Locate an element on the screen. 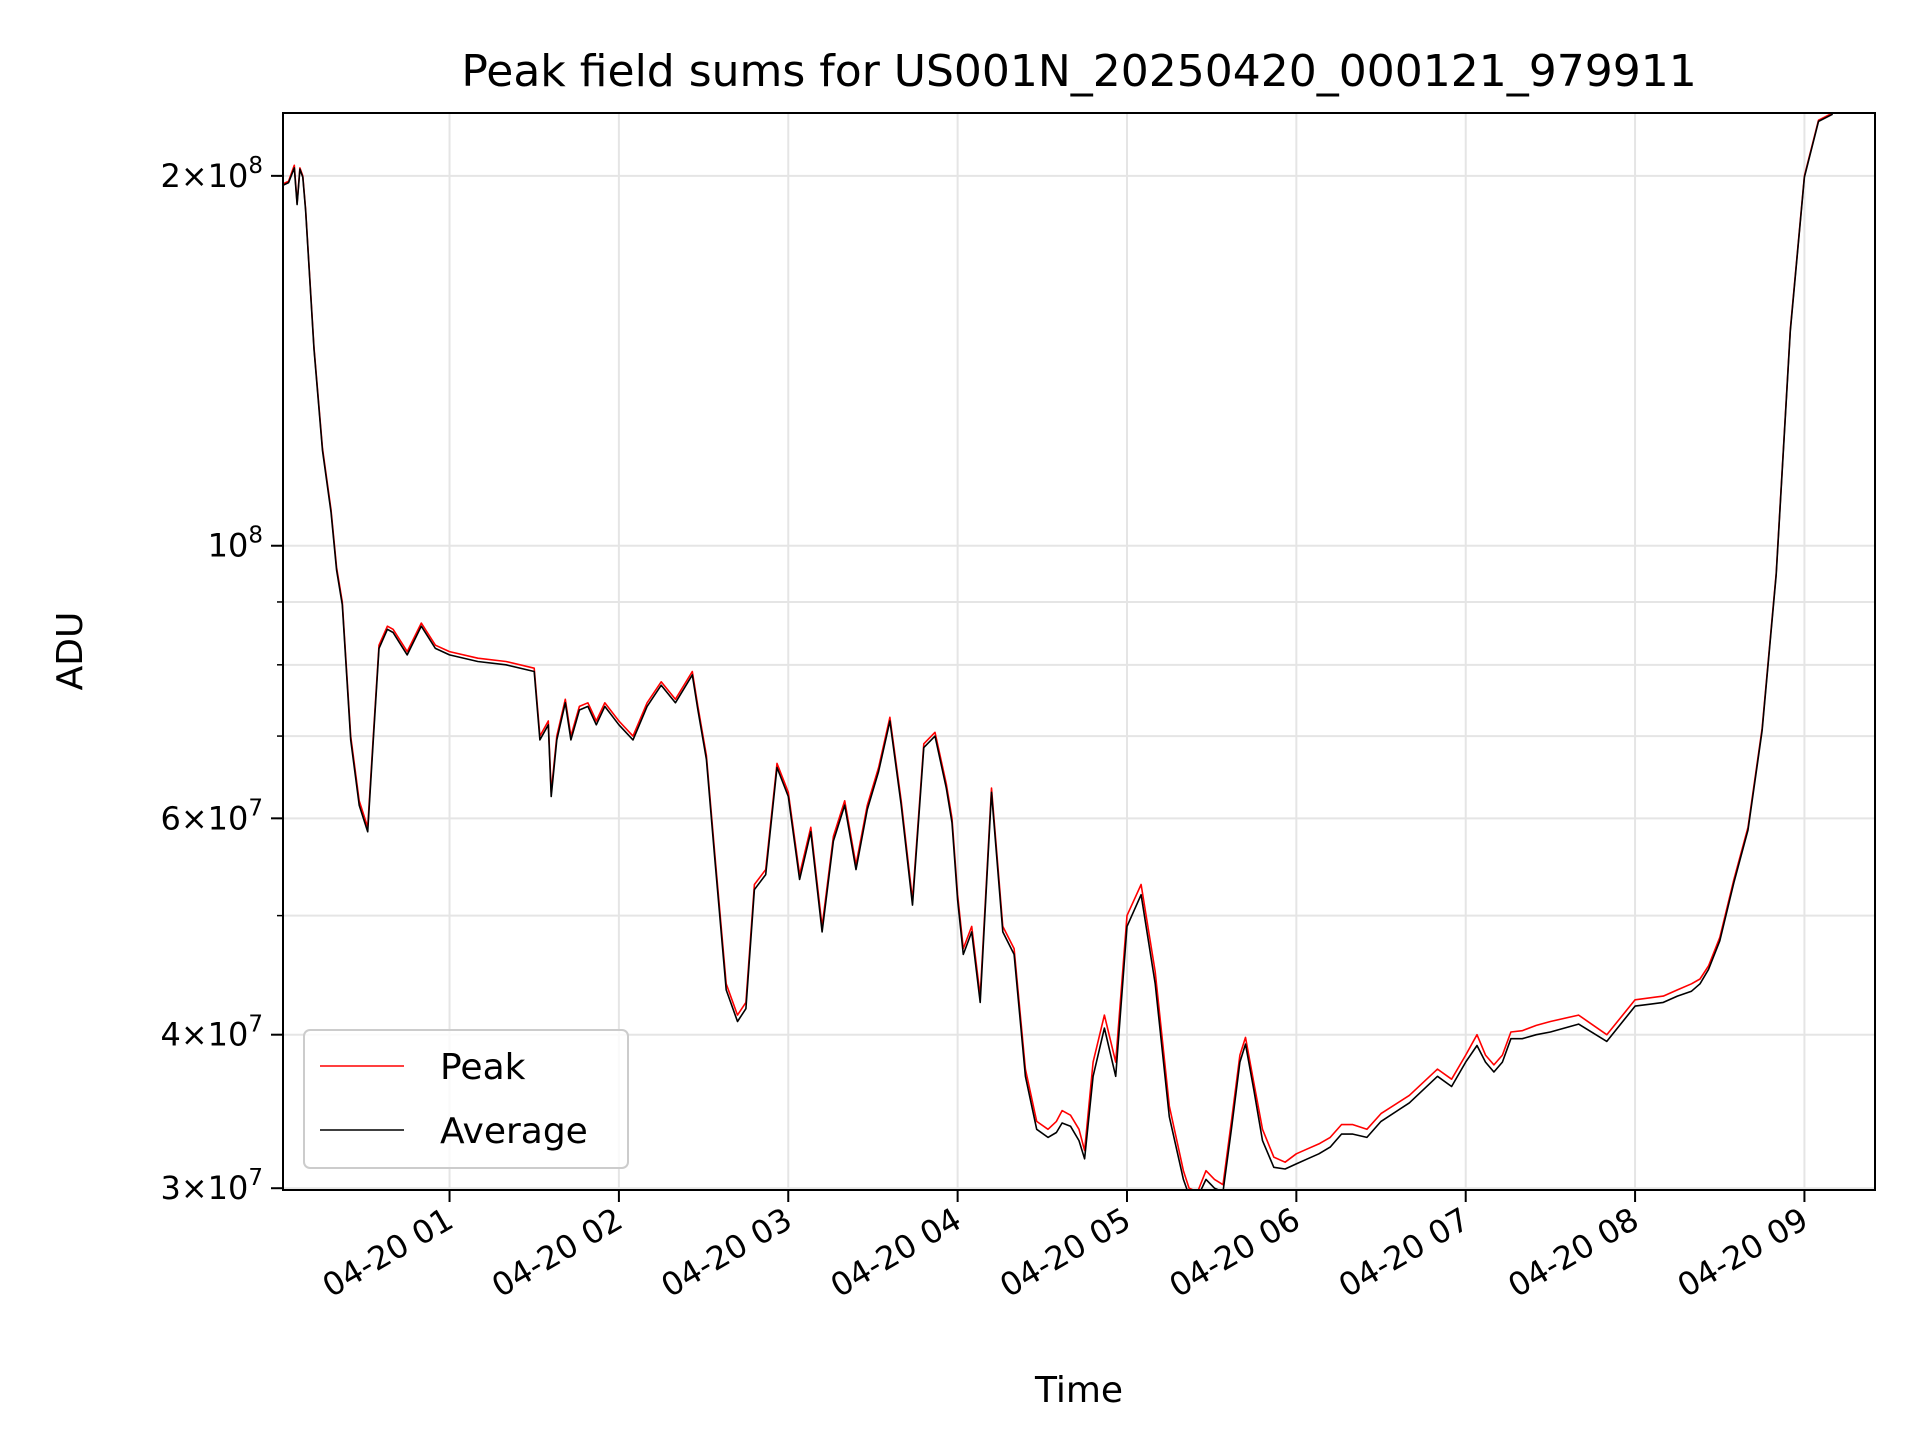  y-axis-label: ADU is located at coordinates (70, 651).